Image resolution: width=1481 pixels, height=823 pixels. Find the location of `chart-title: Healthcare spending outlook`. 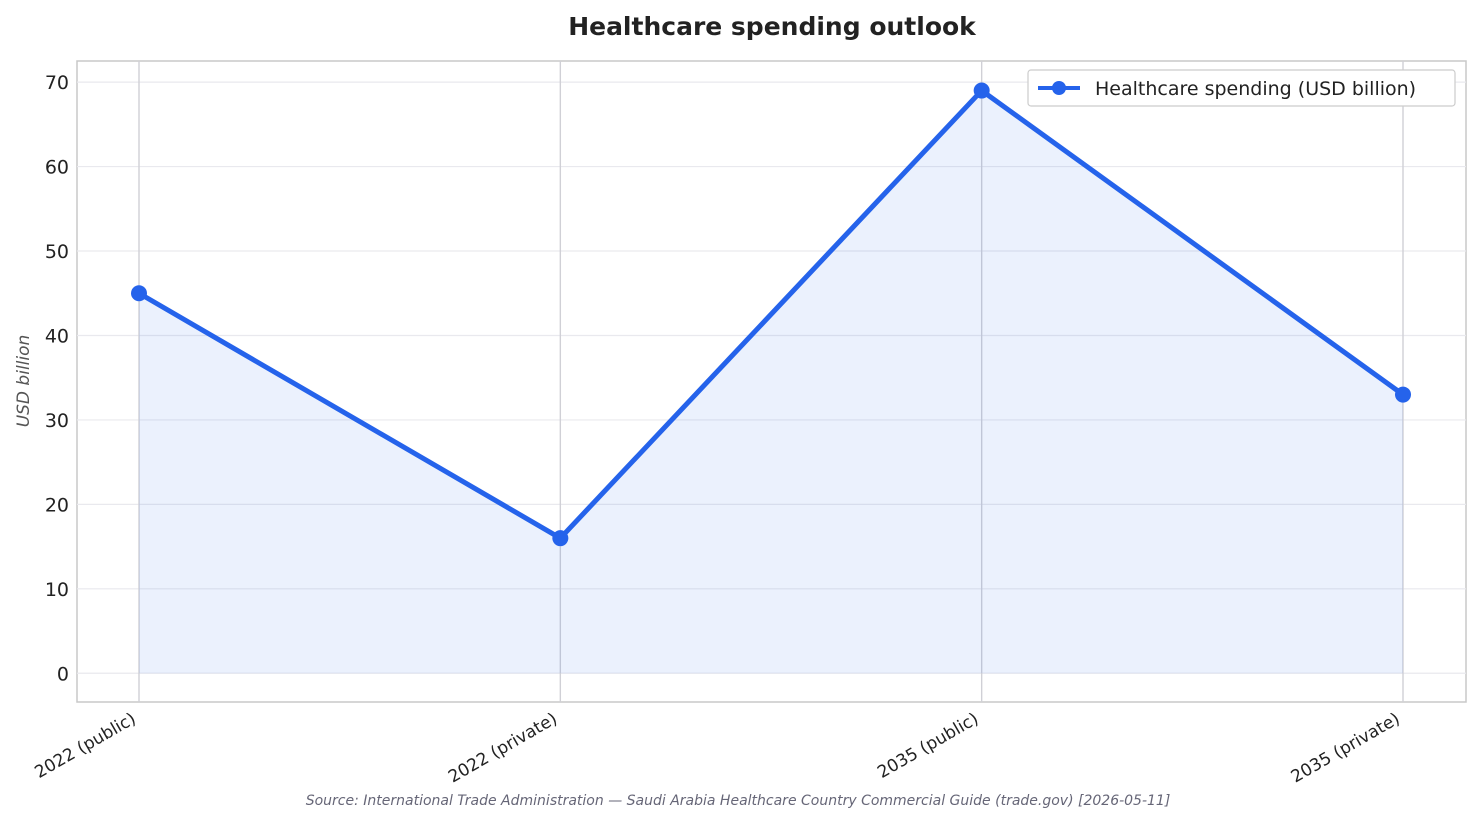

chart-title: Healthcare spending outlook is located at coordinates (772, 26).